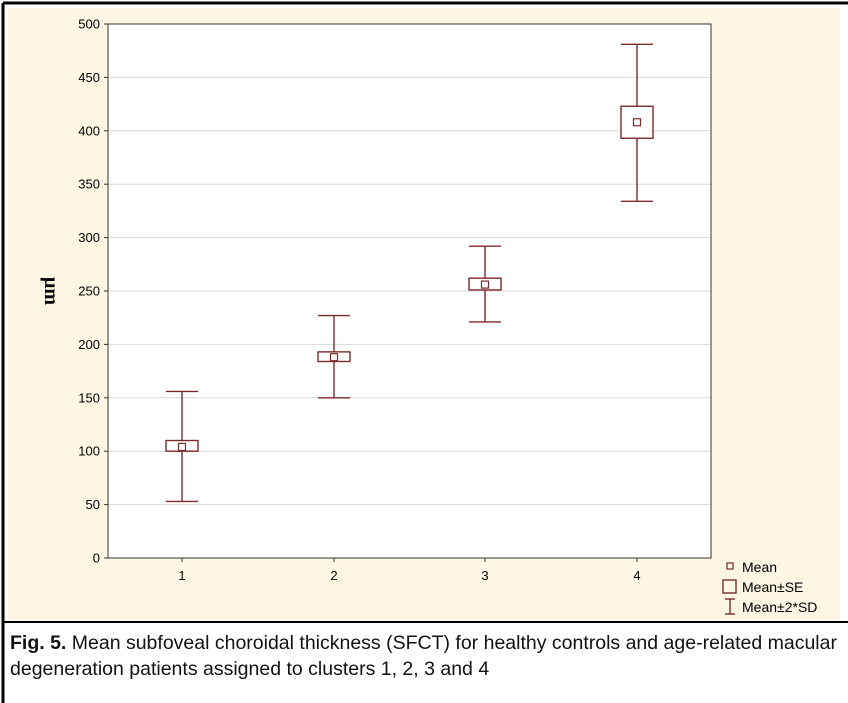  Describe the element at coordinates (730, 566) in the screenshot. I see `legend-symbol-mean` at that location.